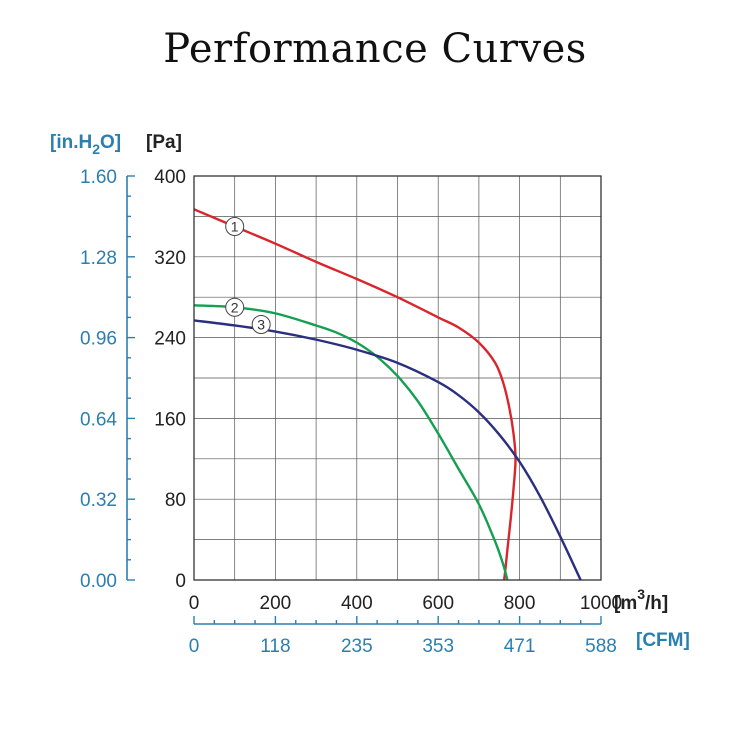 This screenshot has height=750, width=750. I want to click on x-tick-label: 0, so click(194, 603).